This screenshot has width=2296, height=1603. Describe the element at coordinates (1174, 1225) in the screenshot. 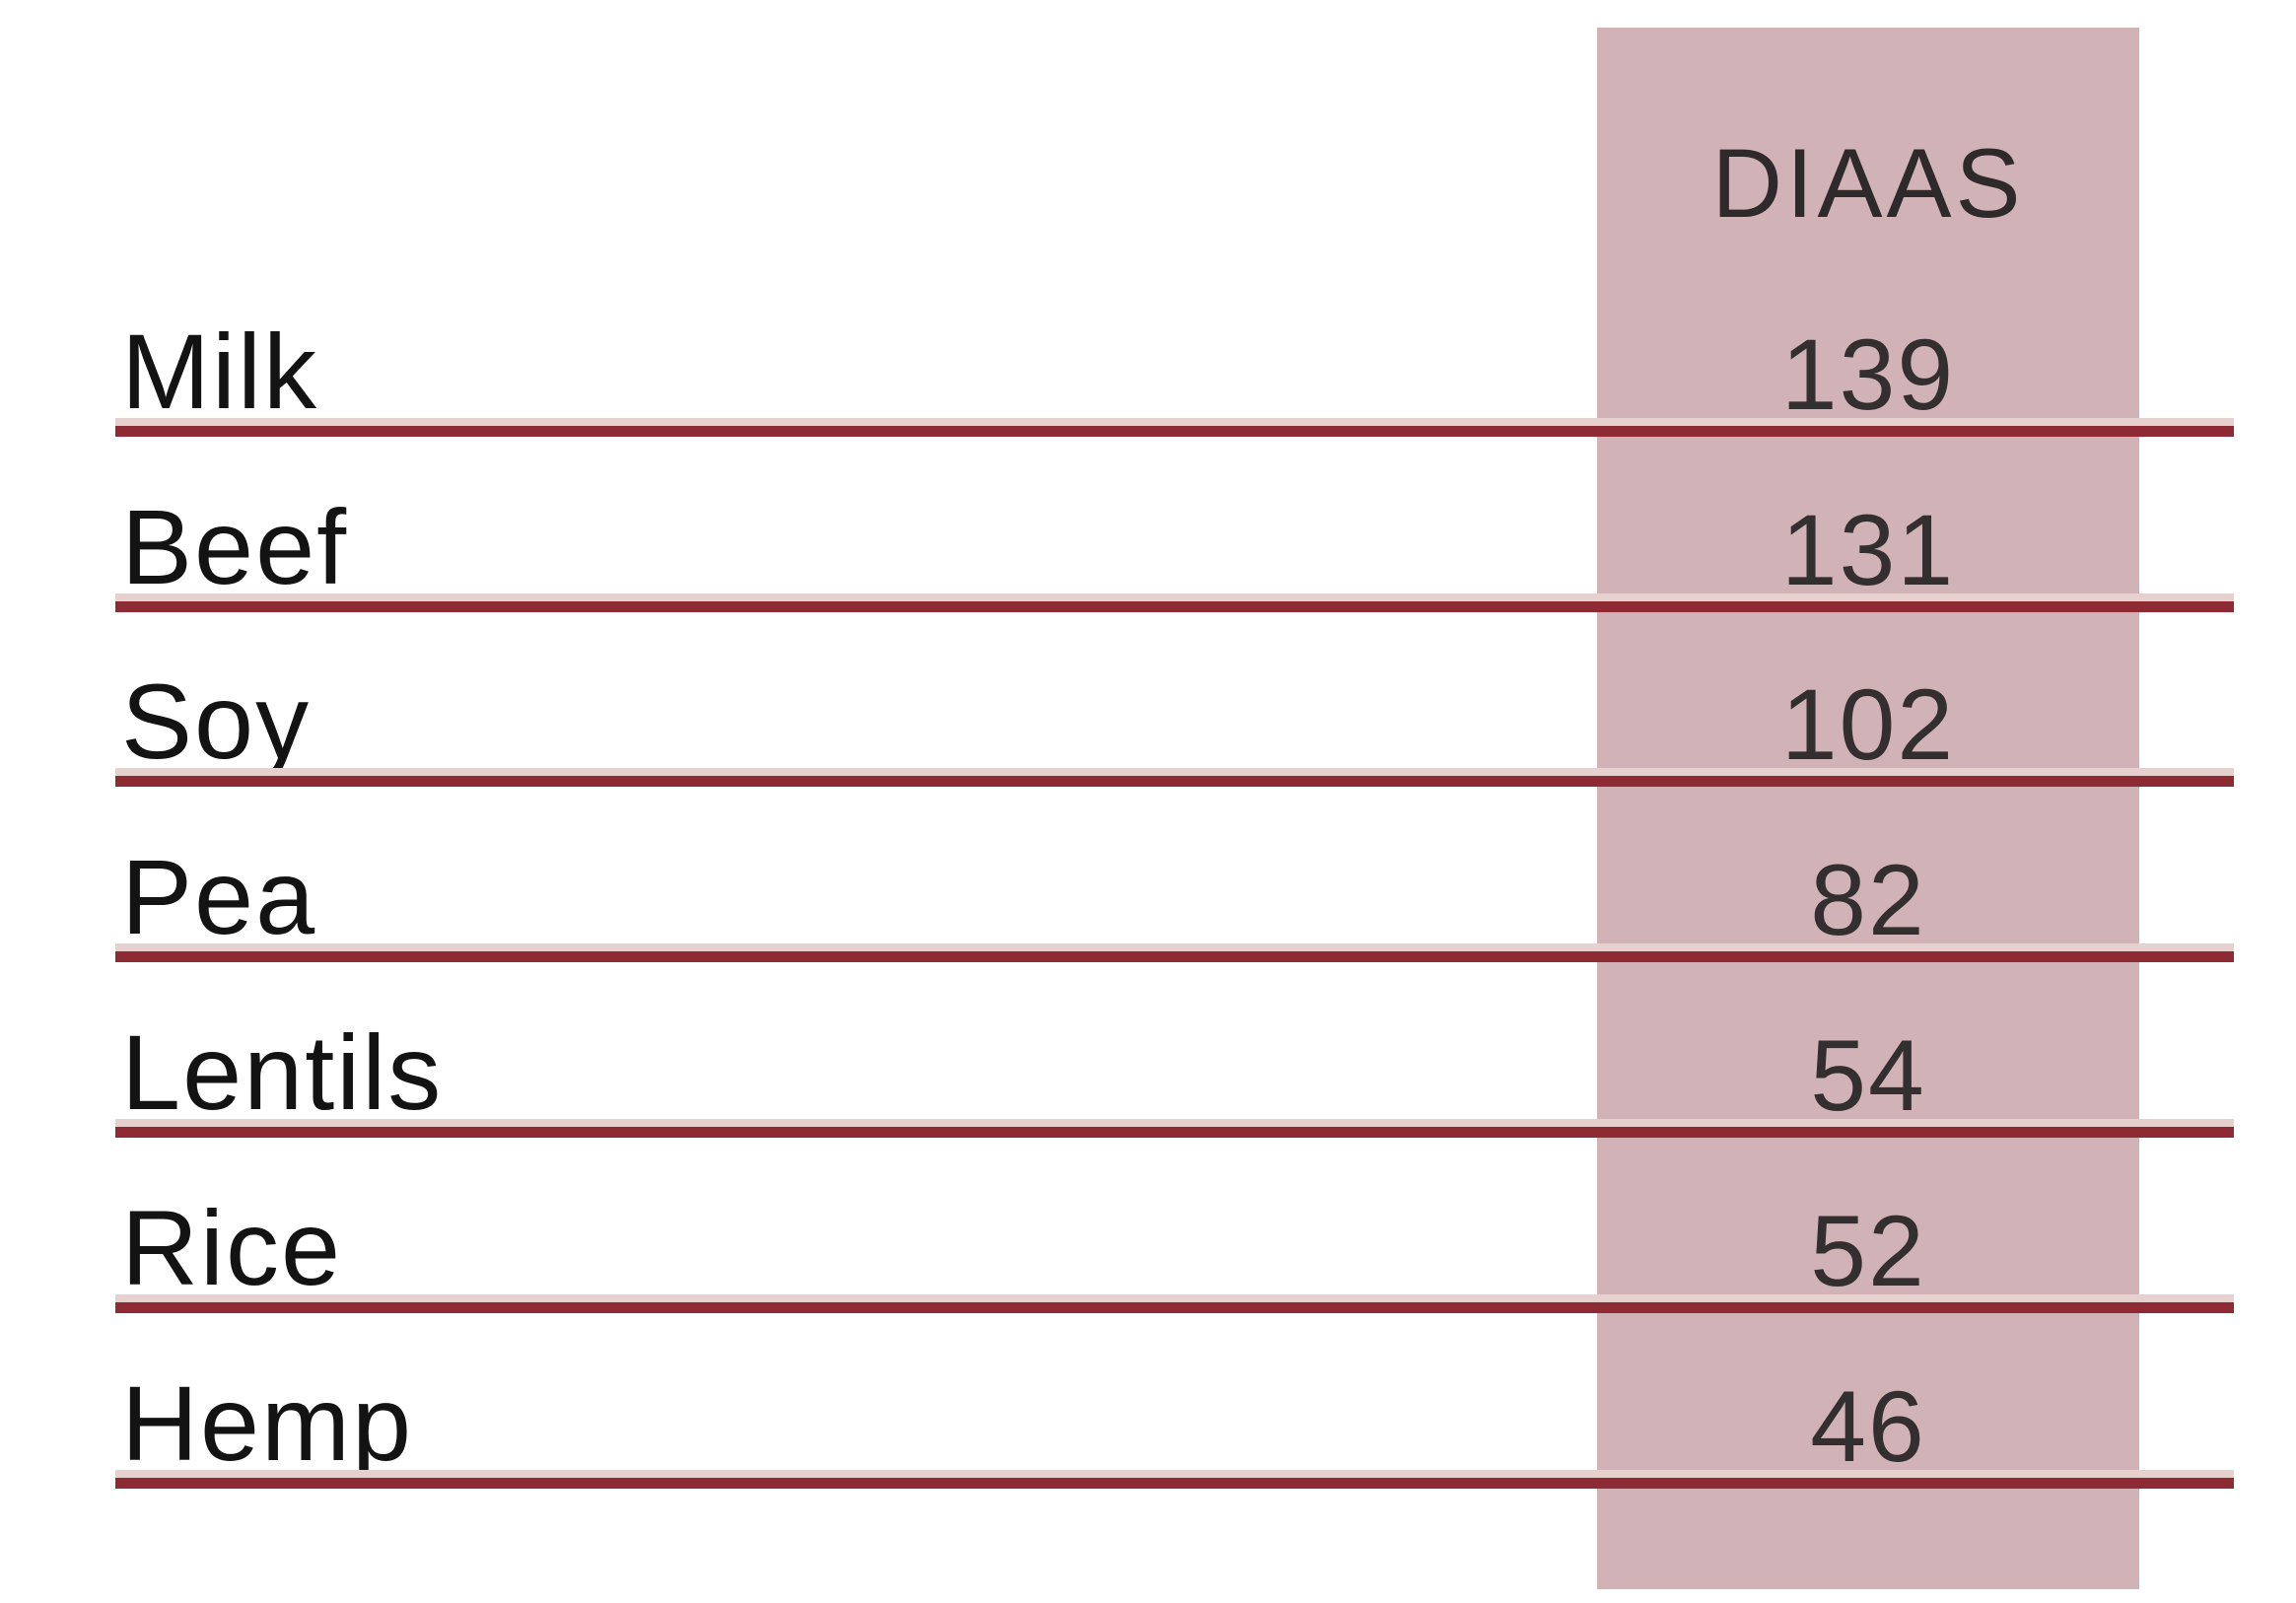

I see `table-row: Rice 52` at that location.